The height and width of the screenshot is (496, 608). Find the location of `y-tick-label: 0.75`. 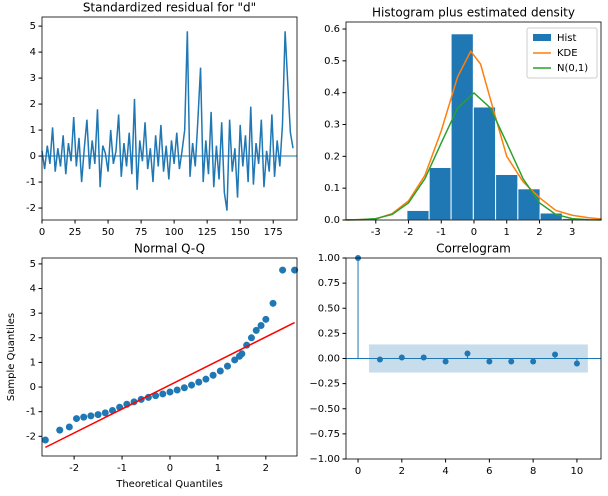

y-tick-label: 0.75 is located at coordinates (329, 283).